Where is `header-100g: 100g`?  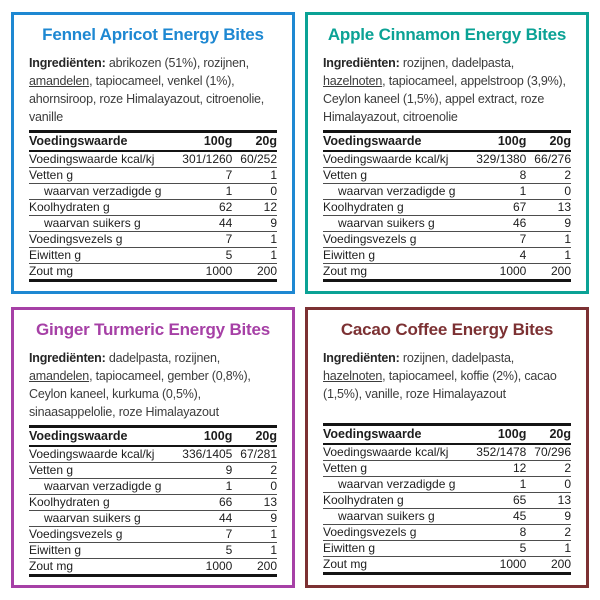
header-100g: 100g is located at coordinates (201, 436).